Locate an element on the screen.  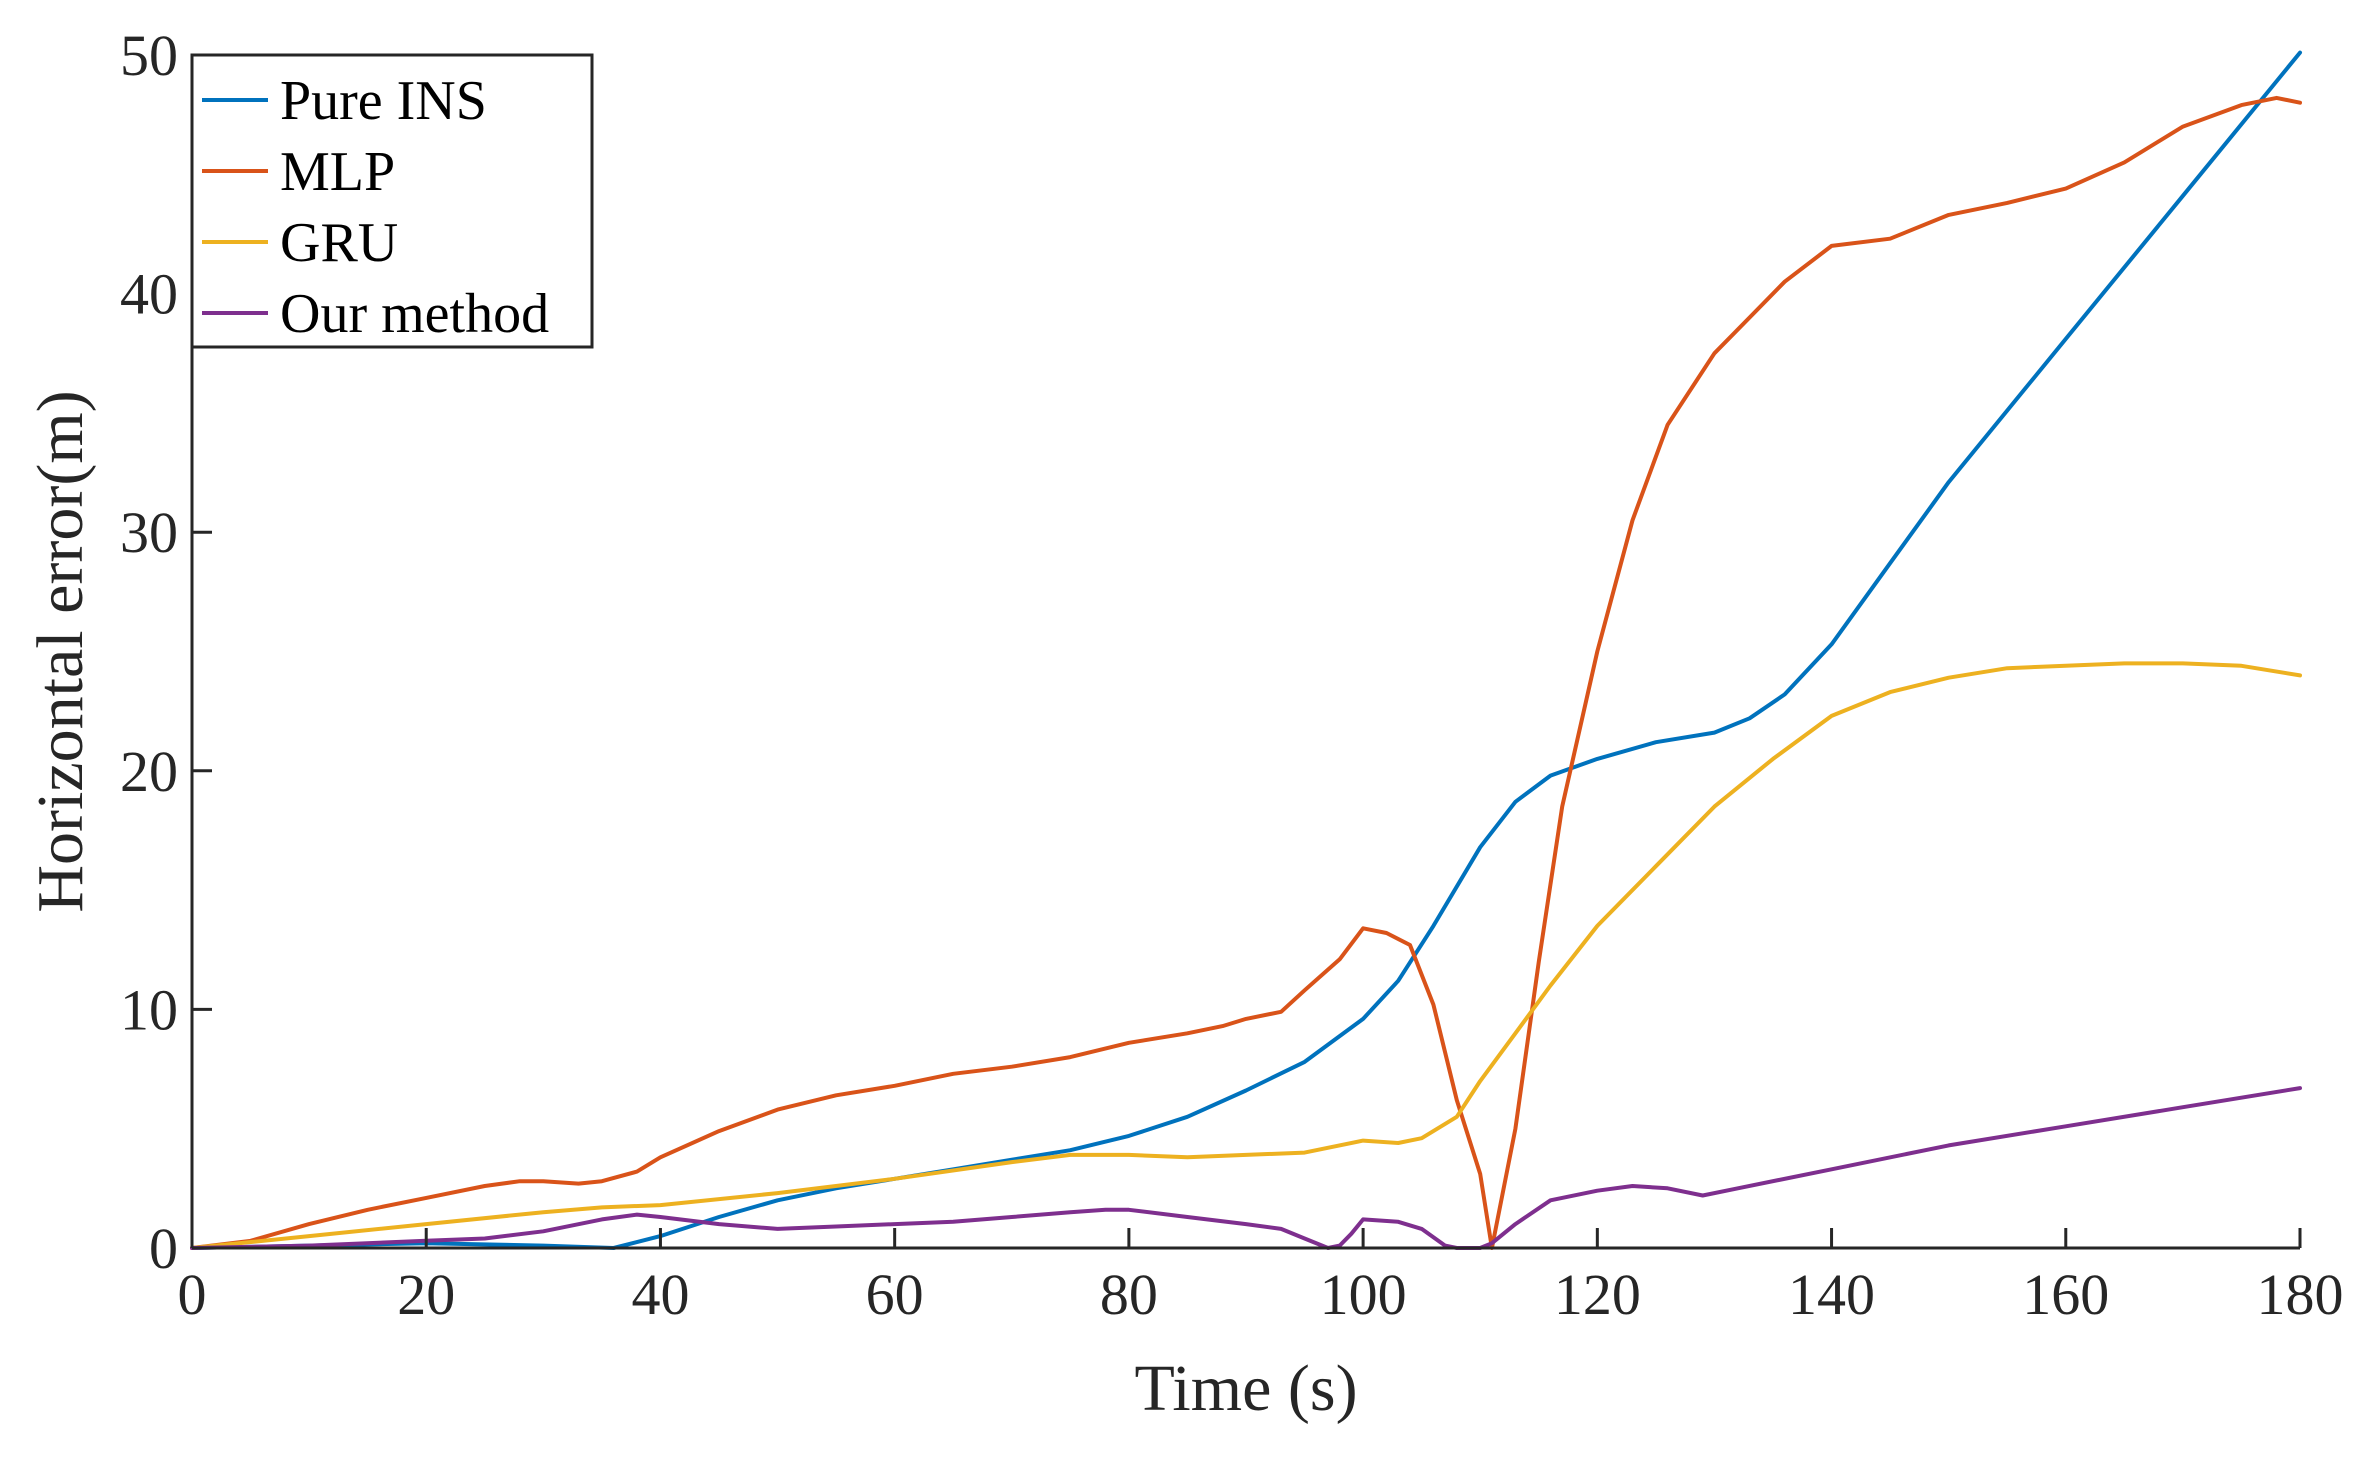
y-tick-label: 50 is located at coordinates (149, 55).